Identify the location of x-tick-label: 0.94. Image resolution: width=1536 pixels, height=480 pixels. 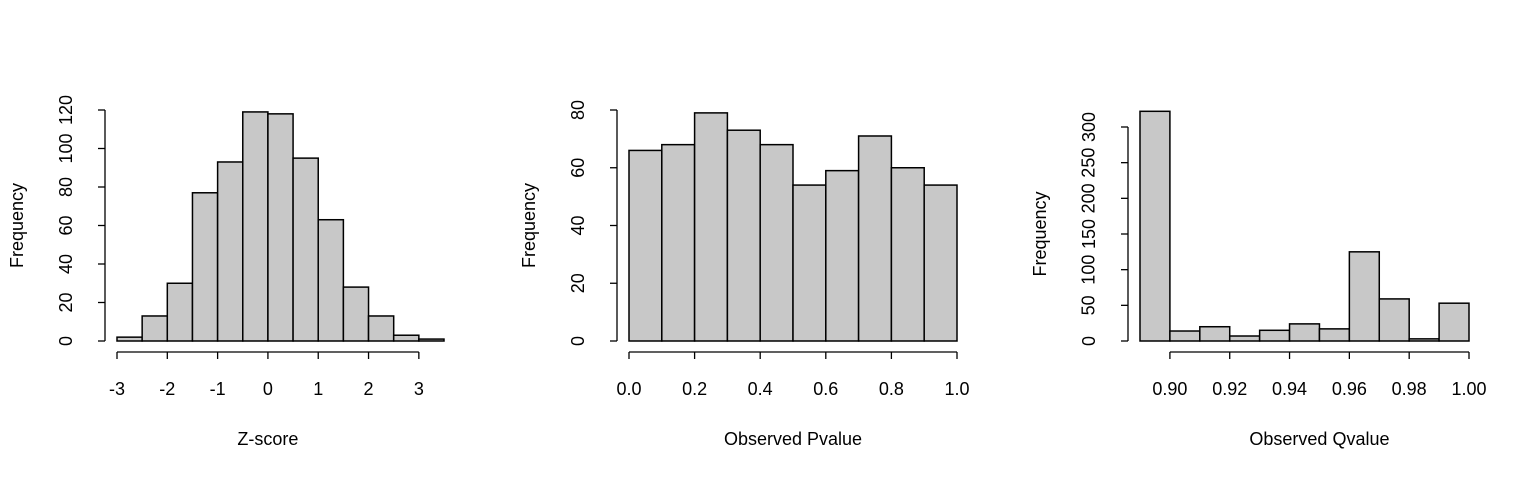
(1289, 389).